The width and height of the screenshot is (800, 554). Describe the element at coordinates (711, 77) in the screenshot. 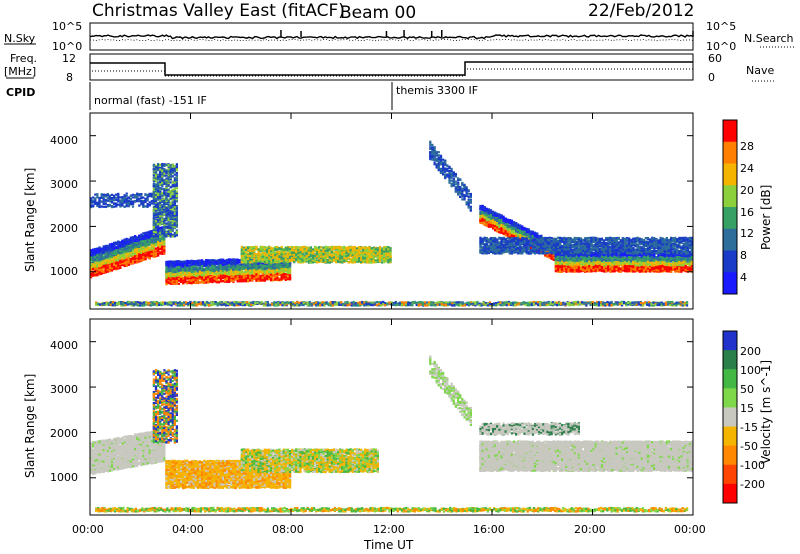

I see `nave-tick-low: 0` at that location.